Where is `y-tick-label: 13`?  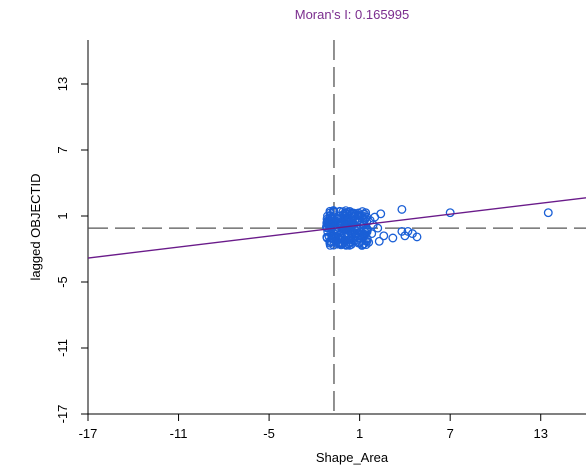 y-tick-label: 13 is located at coordinates (62, 84).